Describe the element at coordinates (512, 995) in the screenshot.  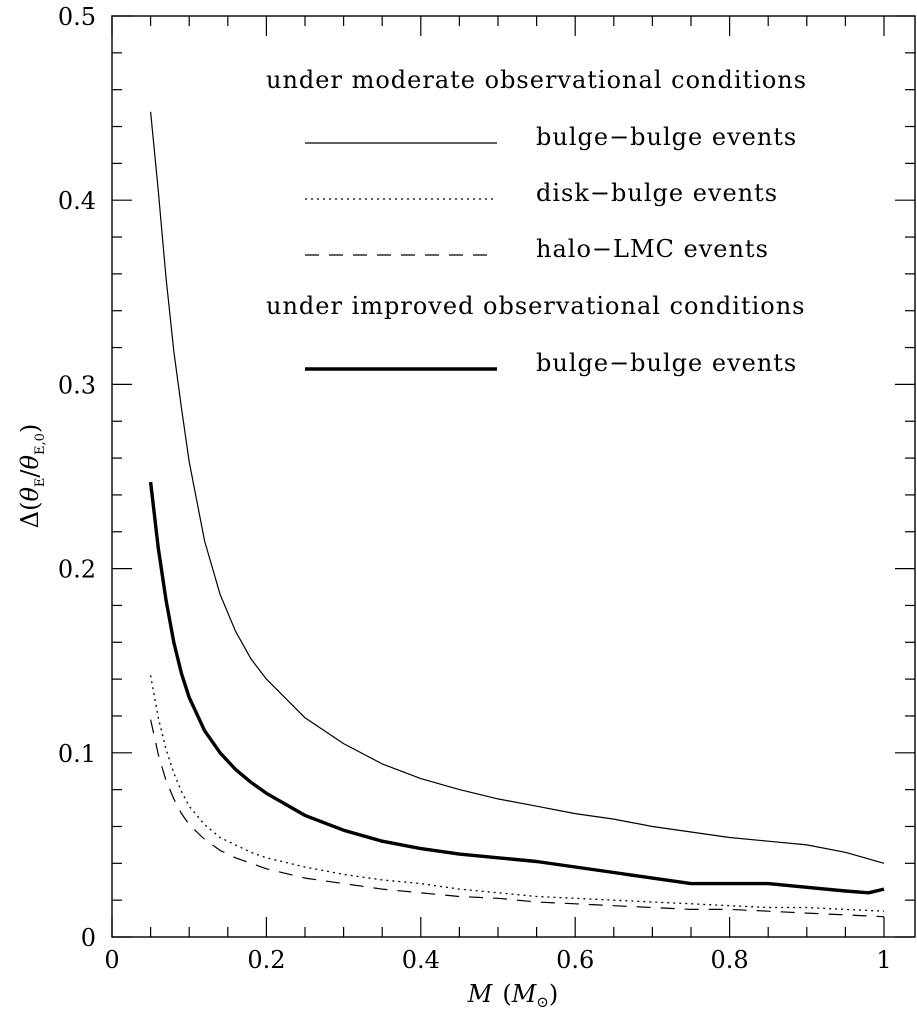
I see `x-axis-title: M (M⊙)` at that location.